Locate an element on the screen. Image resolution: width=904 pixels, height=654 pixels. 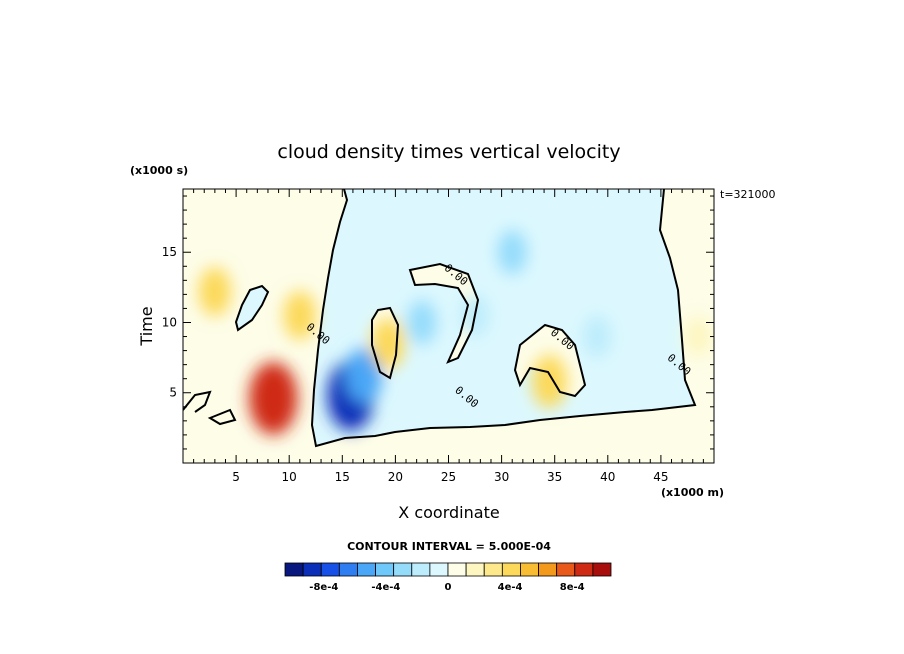
chart-title: cloud density times vertical velocity is located at coordinates (448, 152).